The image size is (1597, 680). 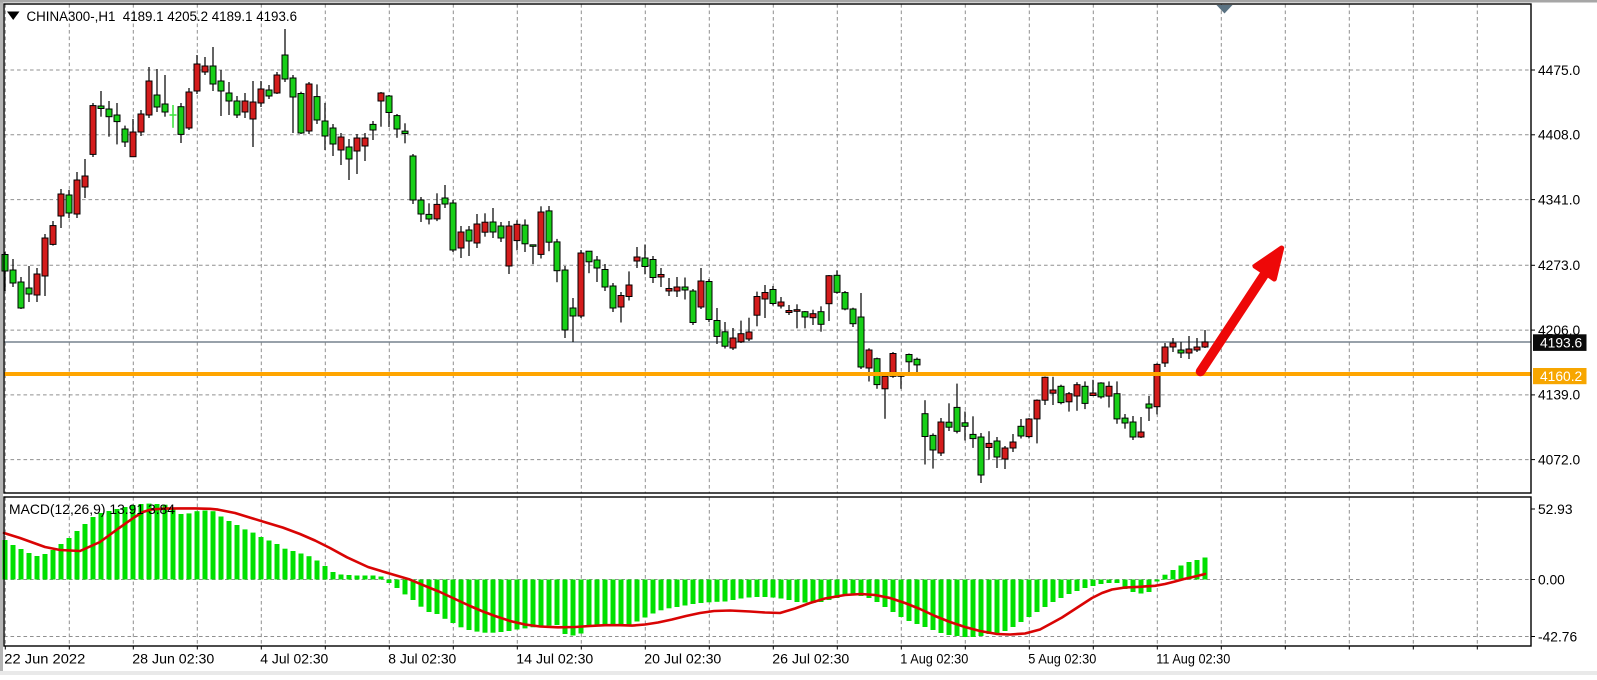 I want to click on svg-text: 8 Jul 02:30, so click(x=422, y=659).